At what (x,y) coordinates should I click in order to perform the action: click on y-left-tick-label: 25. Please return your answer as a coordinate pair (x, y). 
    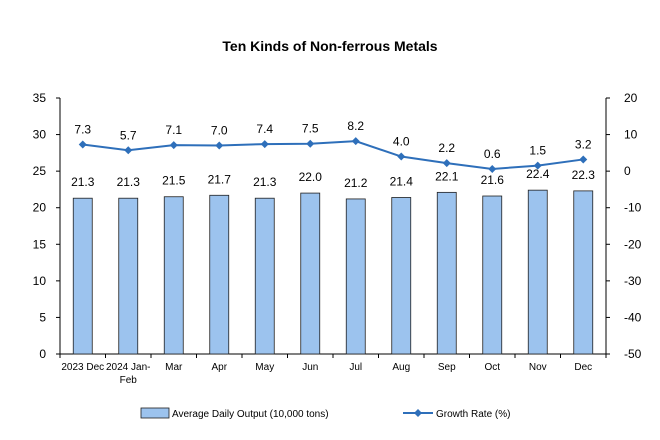
    Looking at the image, I should click on (40, 171).